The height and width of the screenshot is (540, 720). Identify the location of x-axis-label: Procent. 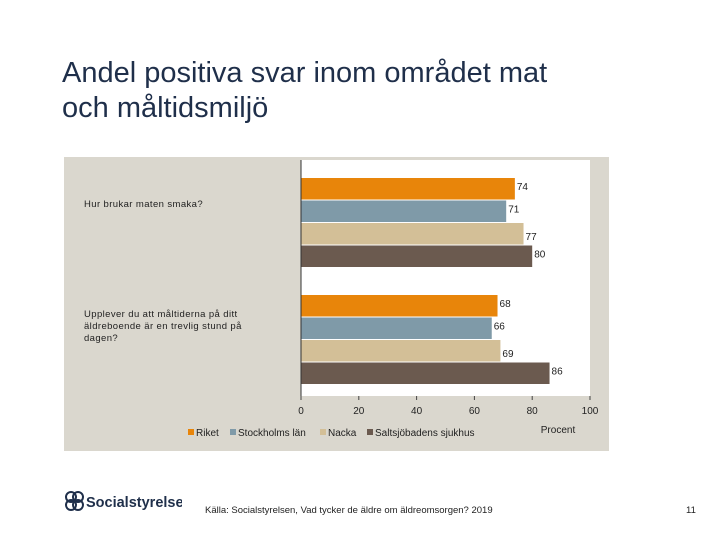
(558, 430).